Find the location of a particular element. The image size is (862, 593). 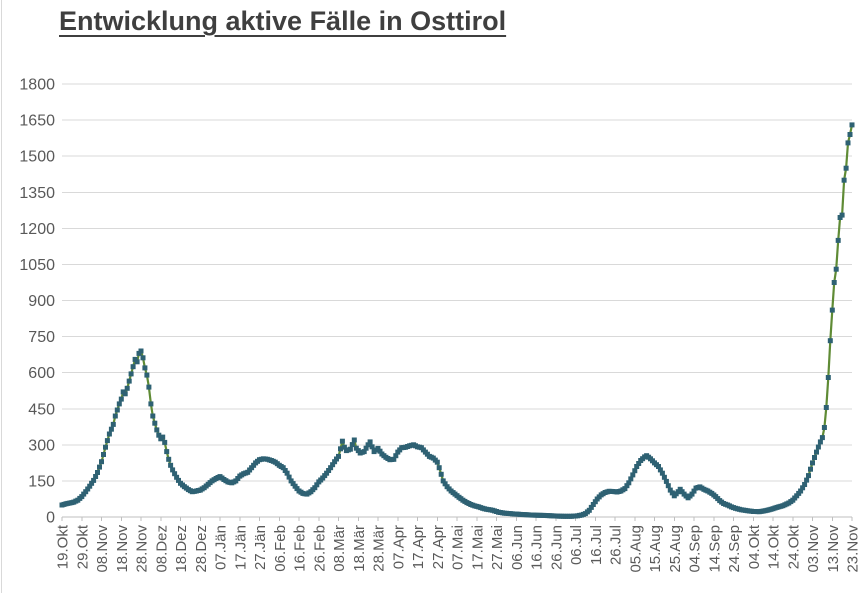

x-axis-label: 17.Apr is located at coordinates (418, 547).